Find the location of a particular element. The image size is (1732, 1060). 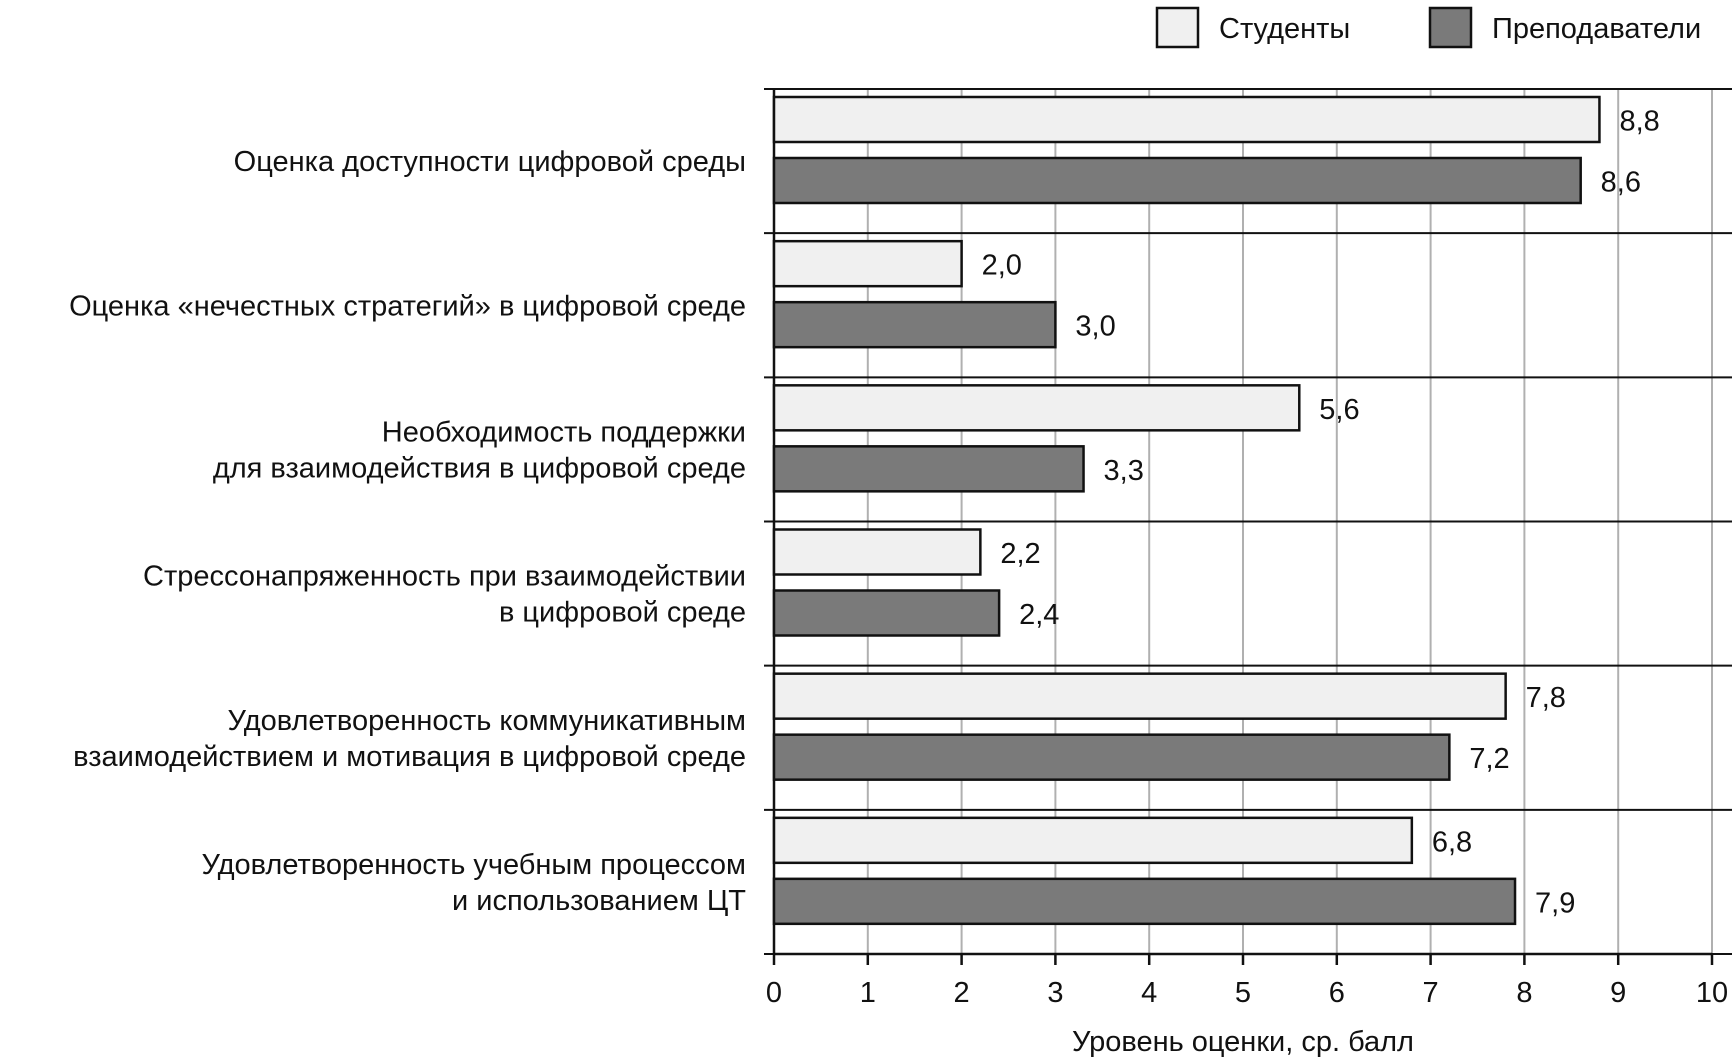

data-label: 2,0 is located at coordinates (1002, 266).